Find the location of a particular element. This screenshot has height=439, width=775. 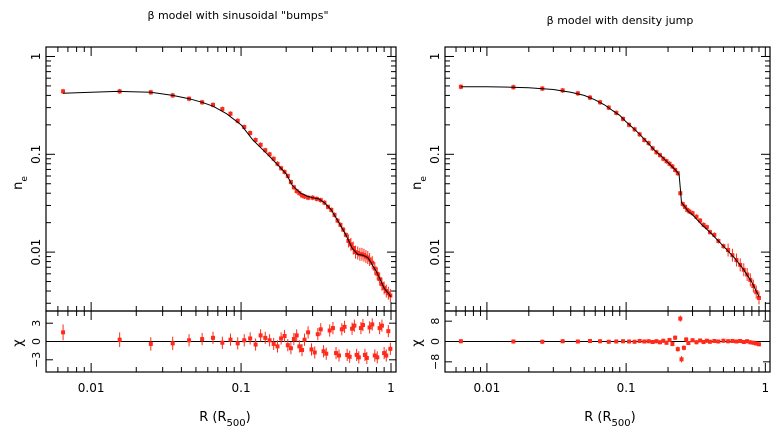

residual-y-tick-label: 3 is located at coordinates (36, 323).